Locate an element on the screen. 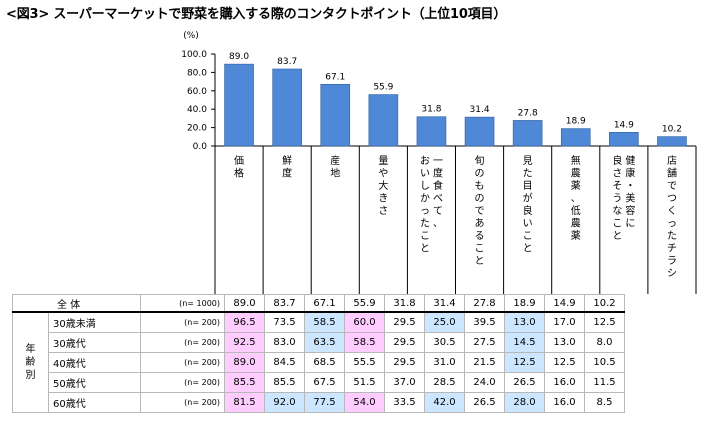 The width and height of the screenshot is (711, 423). table-cell: 54.0 is located at coordinates (364, 402).